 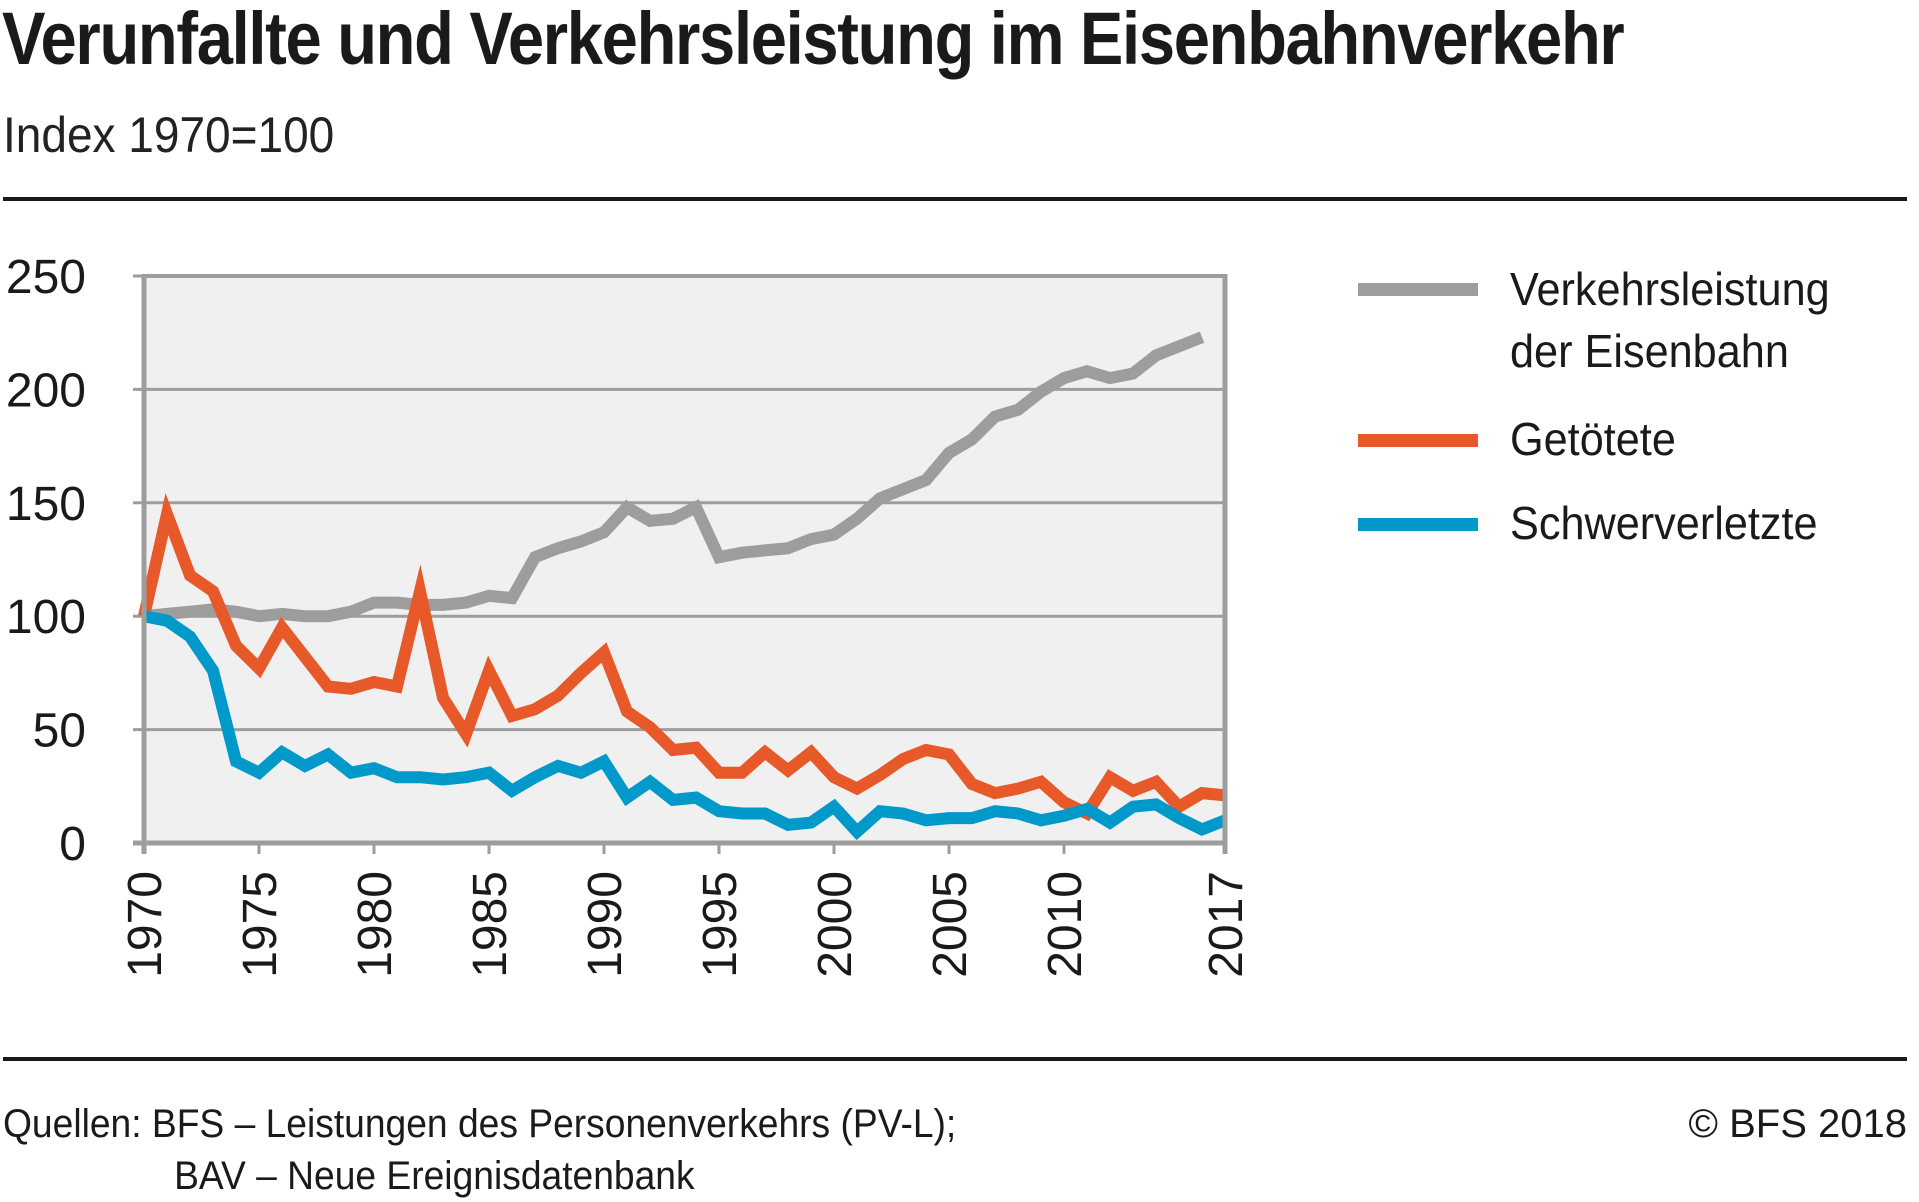 I want to click on x-tick-label: 1970, so click(x=145, y=924).